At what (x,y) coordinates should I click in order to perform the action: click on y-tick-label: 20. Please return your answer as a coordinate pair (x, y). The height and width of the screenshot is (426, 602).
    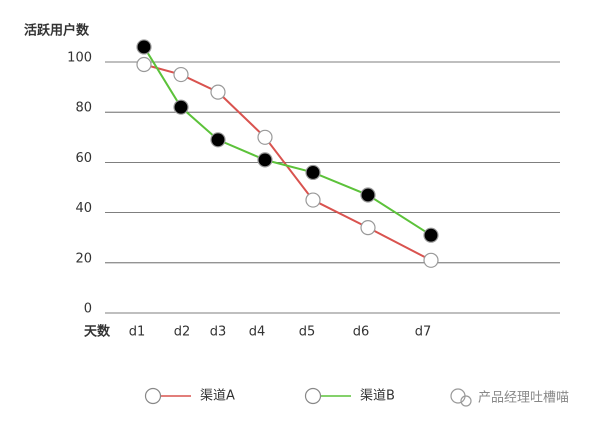
    Looking at the image, I should click on (83, 258).